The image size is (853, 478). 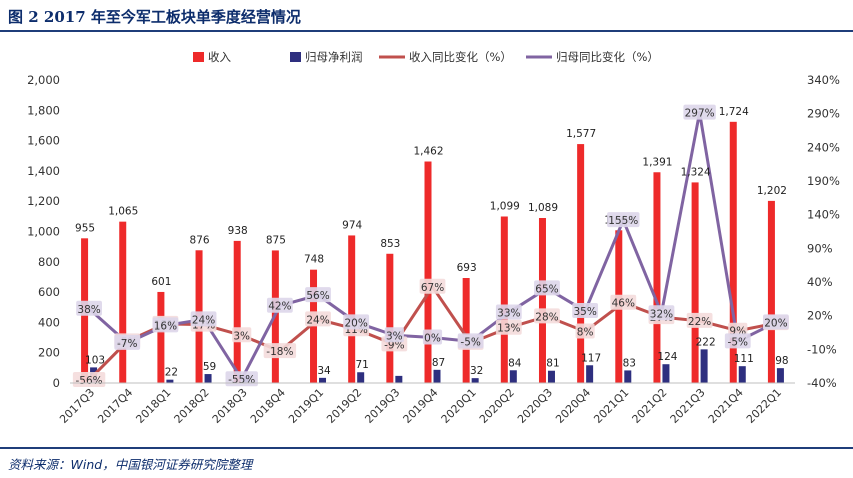 What do you see at coordinates (823, 114) in the screenshot?
I see `y-right-tick-label: 290%` at bounding box center [823, 114].